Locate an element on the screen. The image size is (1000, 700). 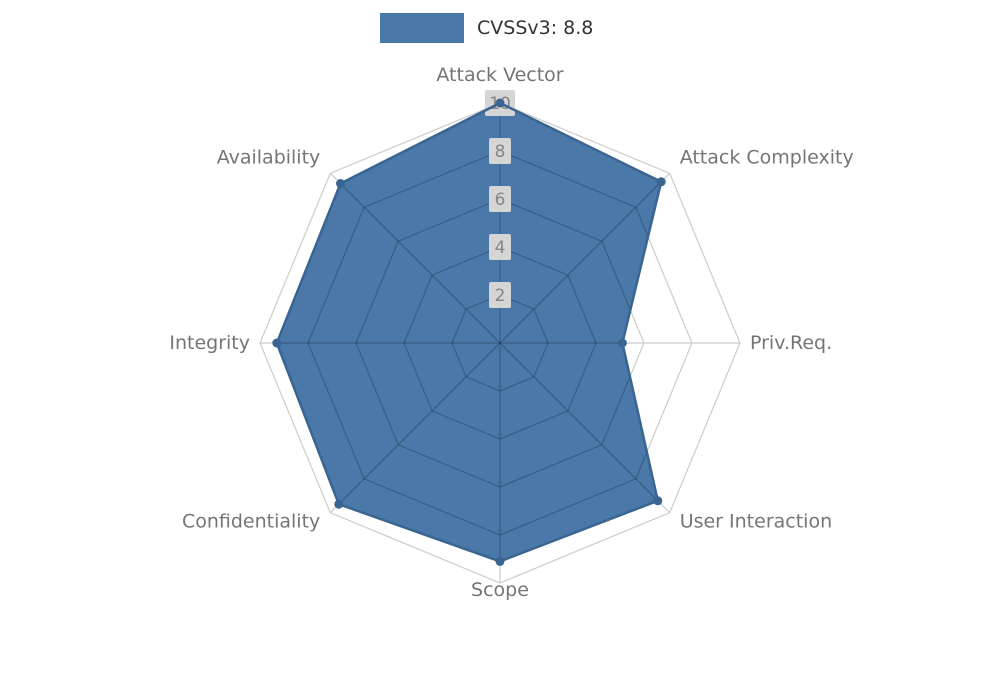
axis-label-user-interaction: User Interaction is located at coordinates (756, 522).